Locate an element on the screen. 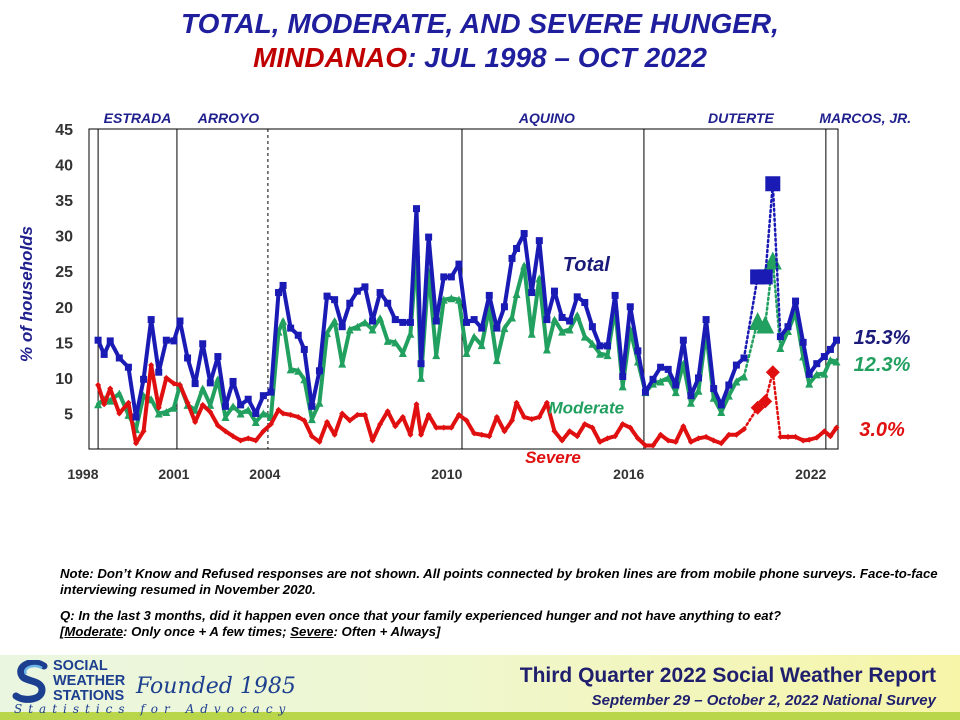 This screenshot has height=720, width=960. y-axis-label: % of households is located at coordinates (26, 294).